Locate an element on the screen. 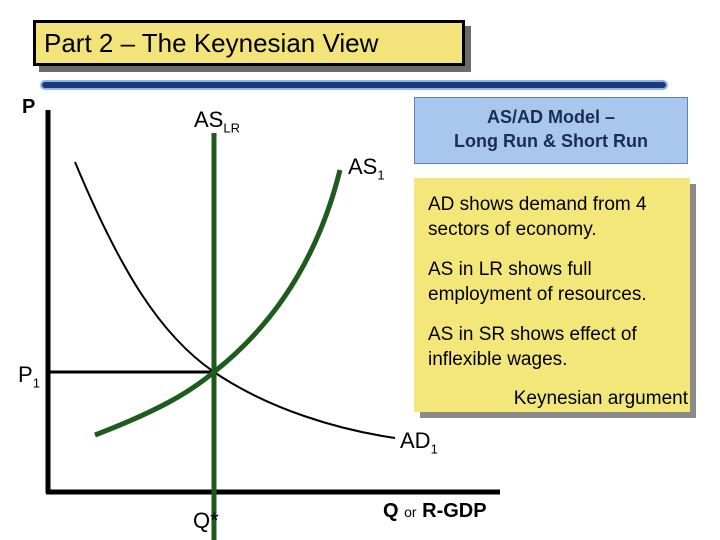 Image resolution: width=720 pixels, height=540 pixels. q-star-label: Q* is located at coordinates (206, 520).